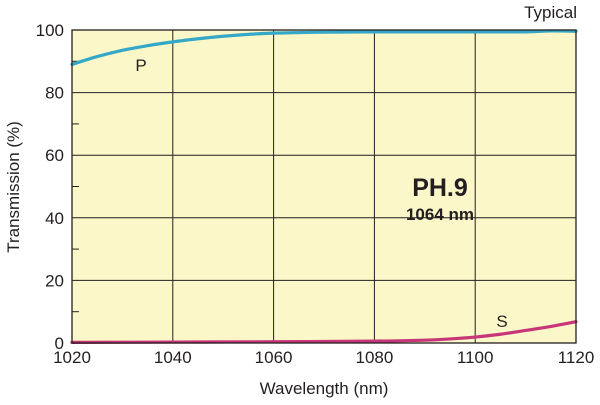 This screenshot has height=405, width=600. I want to click on y-tick-label-60: 60, so click(54, 155).